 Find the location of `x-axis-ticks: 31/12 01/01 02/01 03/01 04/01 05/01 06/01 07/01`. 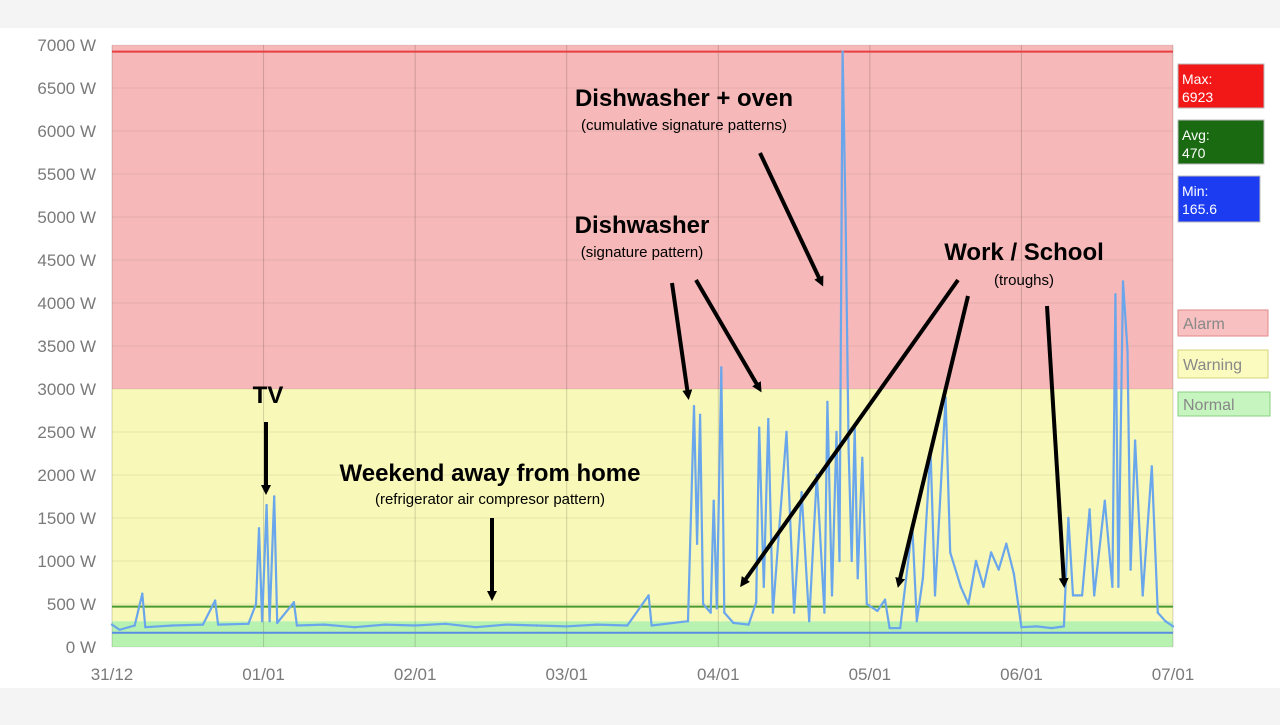

x-axis-ticks: 31/12 01/01 02/01 03/01 04/01 05/01 06/01 07/01 is located at coordinates (643, 674).